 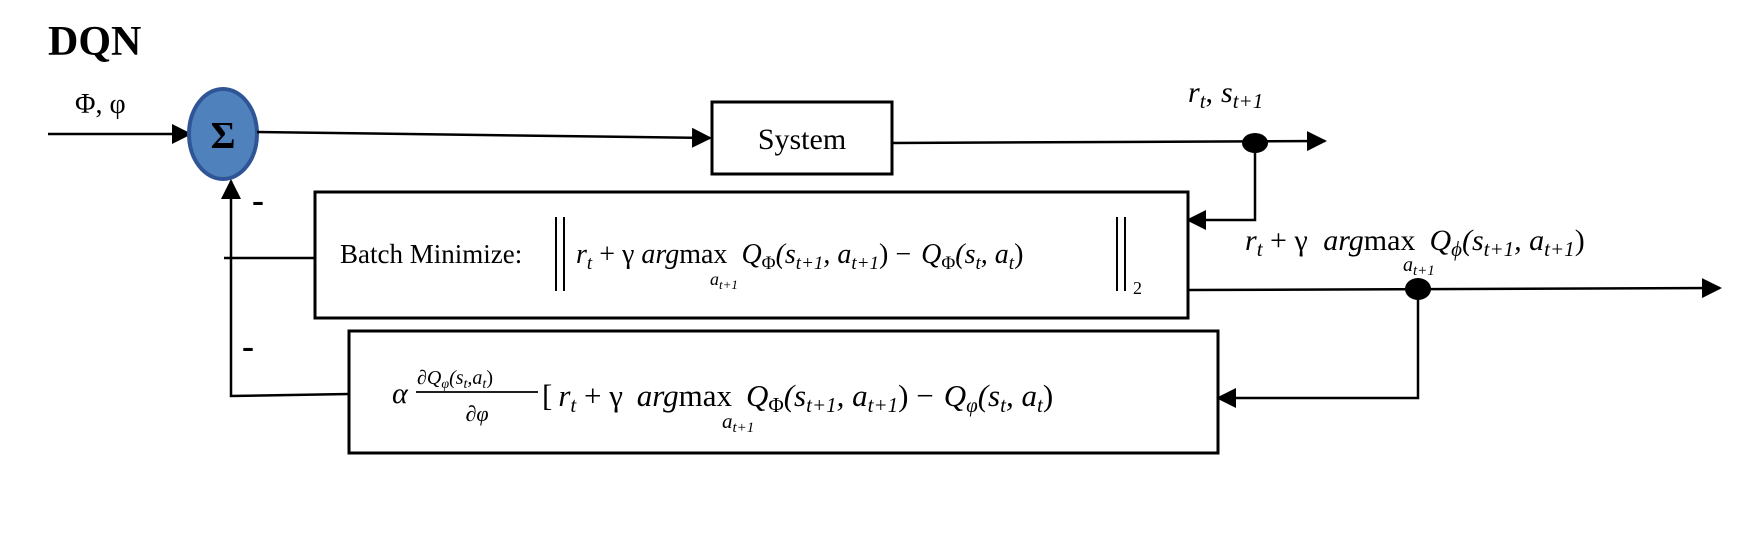 I want to click on norm-subscript: 2, so click(x=1137, y=288).